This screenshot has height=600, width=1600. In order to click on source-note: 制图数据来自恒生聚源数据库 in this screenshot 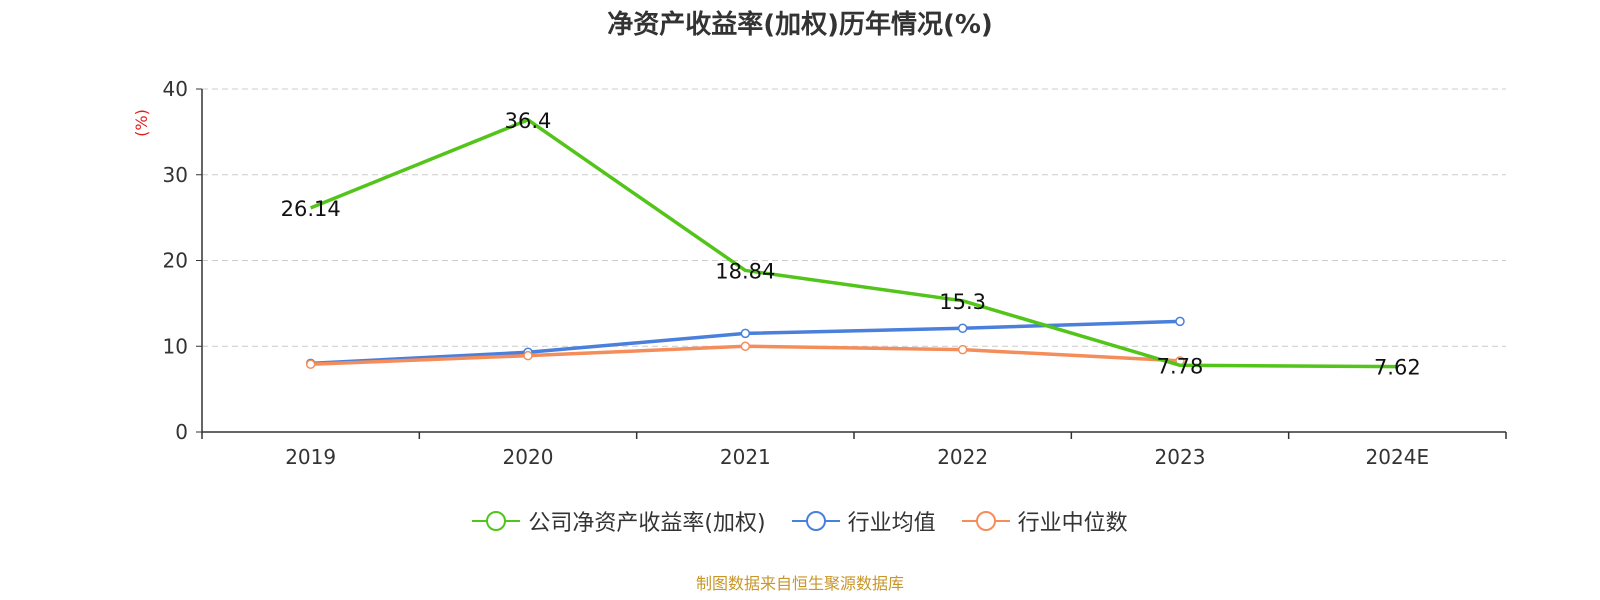, I will do `click(799, 583)`.